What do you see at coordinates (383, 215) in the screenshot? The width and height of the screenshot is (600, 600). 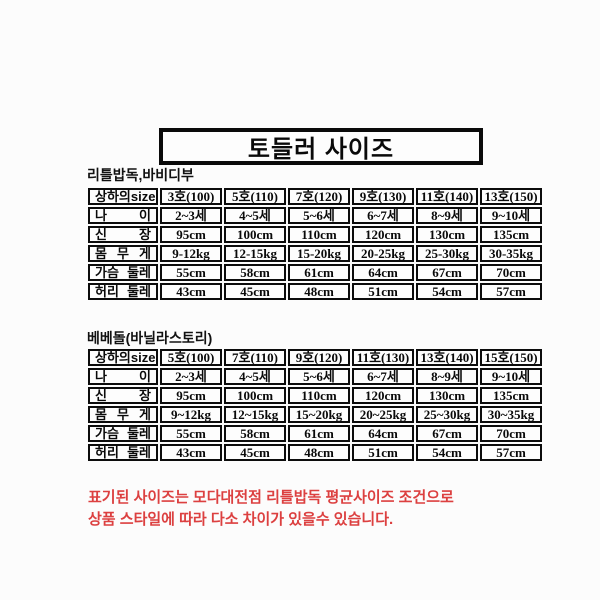 I see `value-cell: 6~7세` at bounding box center [383, 215].